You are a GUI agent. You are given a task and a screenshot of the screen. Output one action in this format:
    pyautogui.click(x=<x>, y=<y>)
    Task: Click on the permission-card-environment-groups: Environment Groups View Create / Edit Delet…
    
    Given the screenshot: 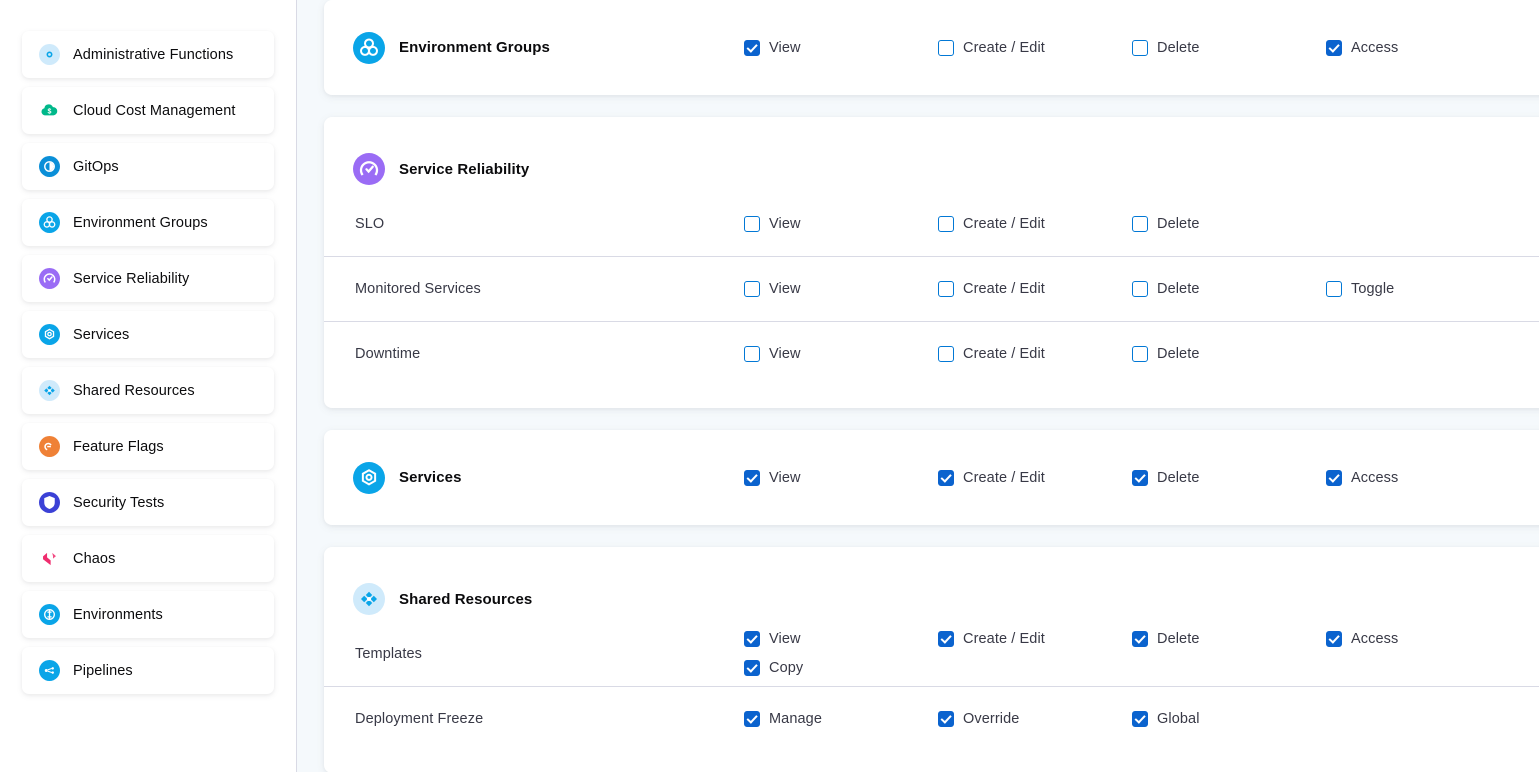 What is the action you would take?
    pyautogui.click(x=931, y=47)
    